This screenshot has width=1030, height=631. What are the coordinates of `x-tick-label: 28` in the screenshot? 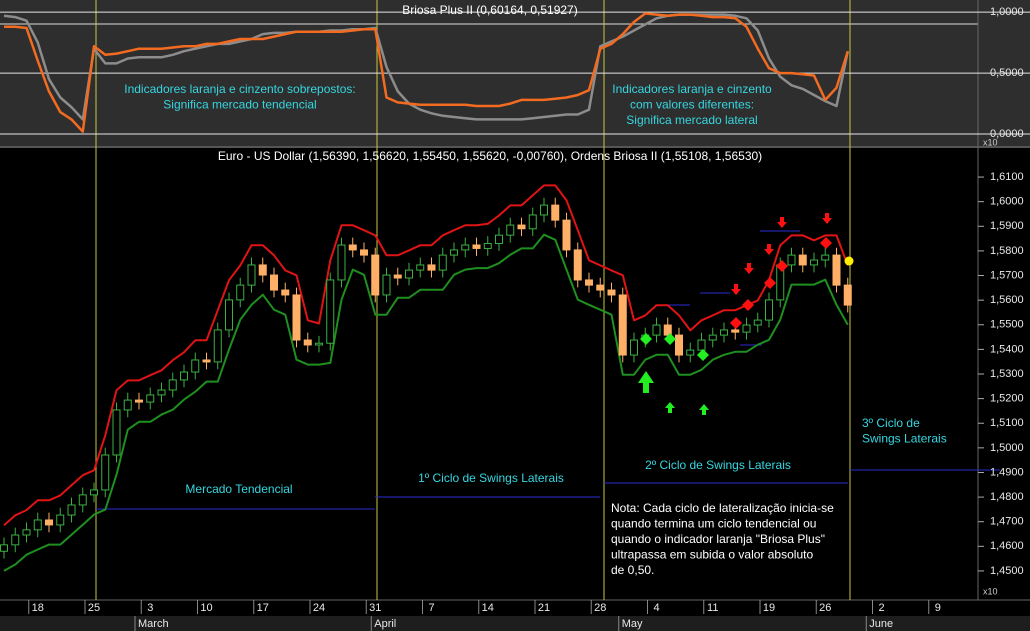 It's located at (600, 608).